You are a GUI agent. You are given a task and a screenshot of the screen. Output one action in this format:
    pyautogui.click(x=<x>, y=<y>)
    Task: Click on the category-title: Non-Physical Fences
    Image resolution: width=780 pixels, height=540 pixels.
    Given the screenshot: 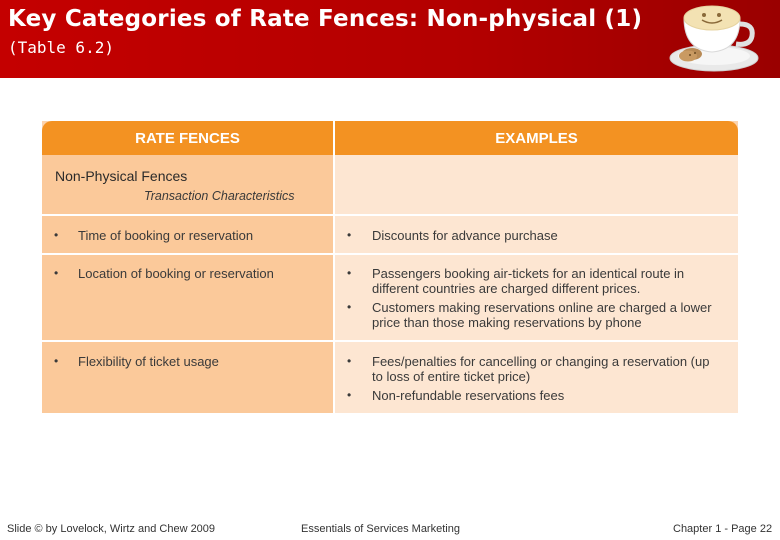 What is the action you would take?
    pyautogui.click(x=121, y=176)
    